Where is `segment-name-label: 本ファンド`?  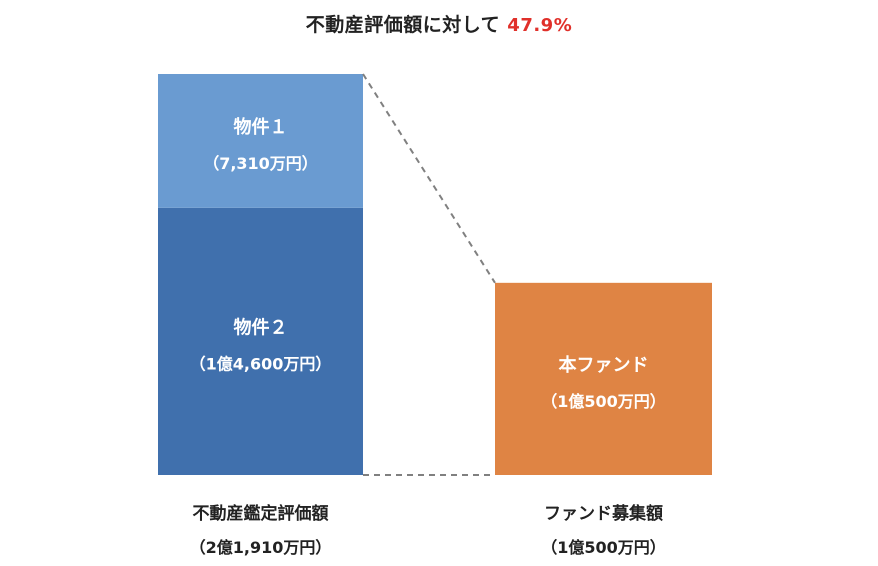 segment-name-label: 本ファンド is located at coordinates (604, 365).